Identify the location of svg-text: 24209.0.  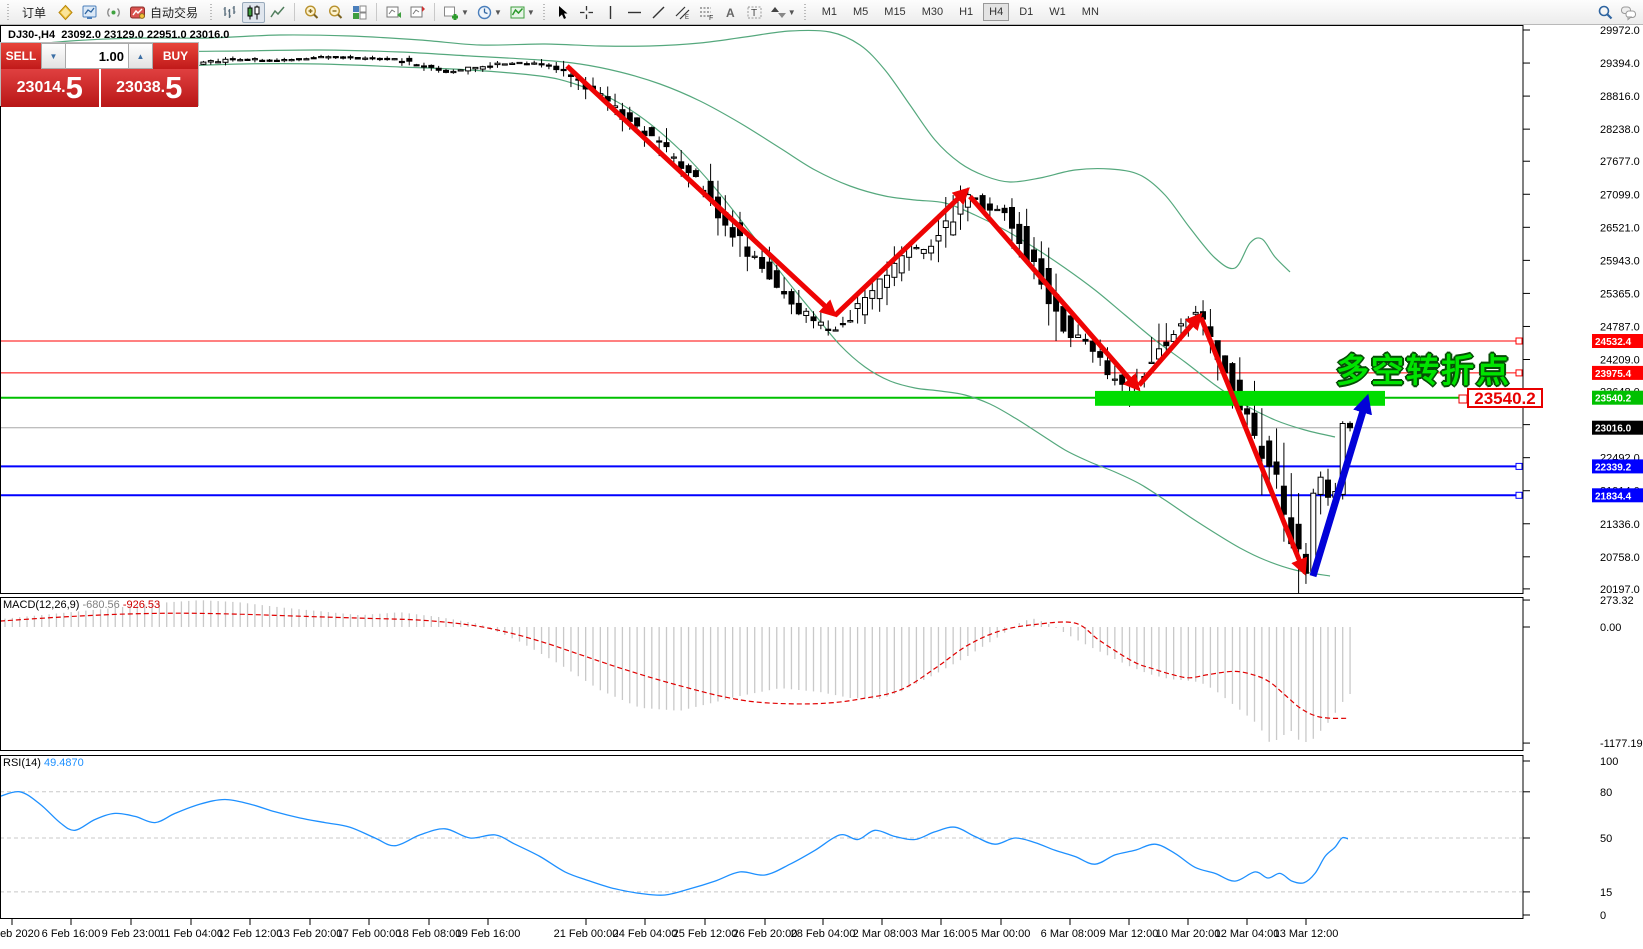
(1620, 361).